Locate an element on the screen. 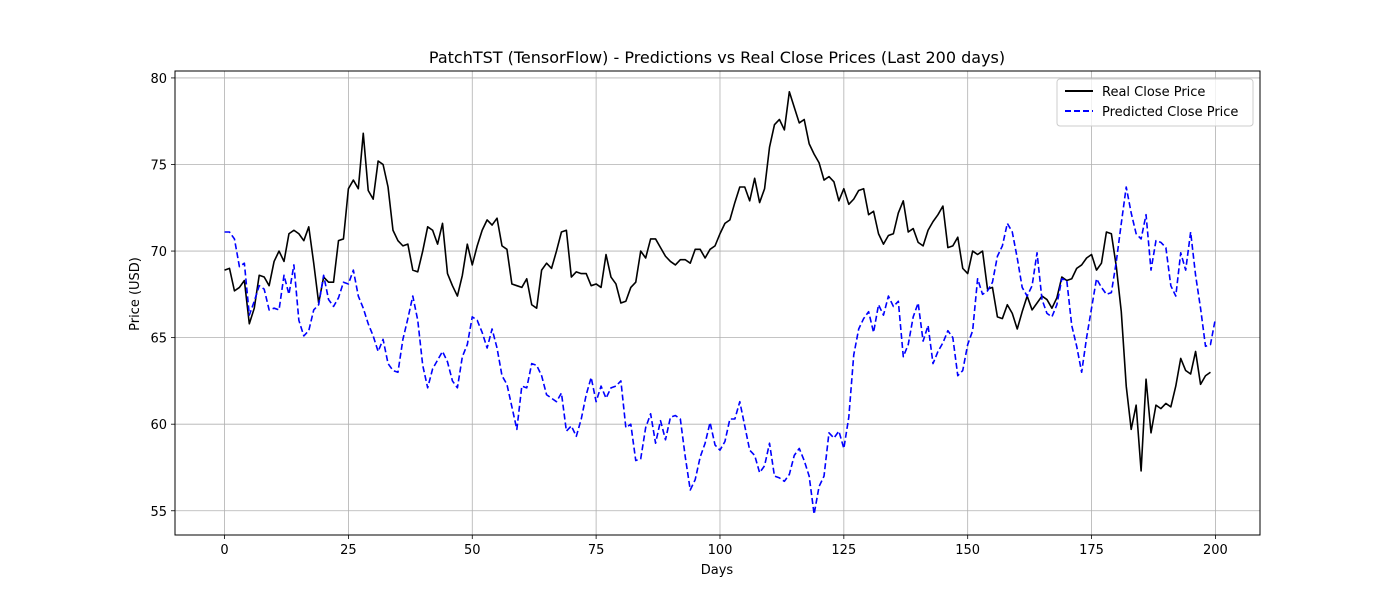 This screenshot has width=1400, height=604. x-tick-label: 75 is located at coordinates (596, 550).